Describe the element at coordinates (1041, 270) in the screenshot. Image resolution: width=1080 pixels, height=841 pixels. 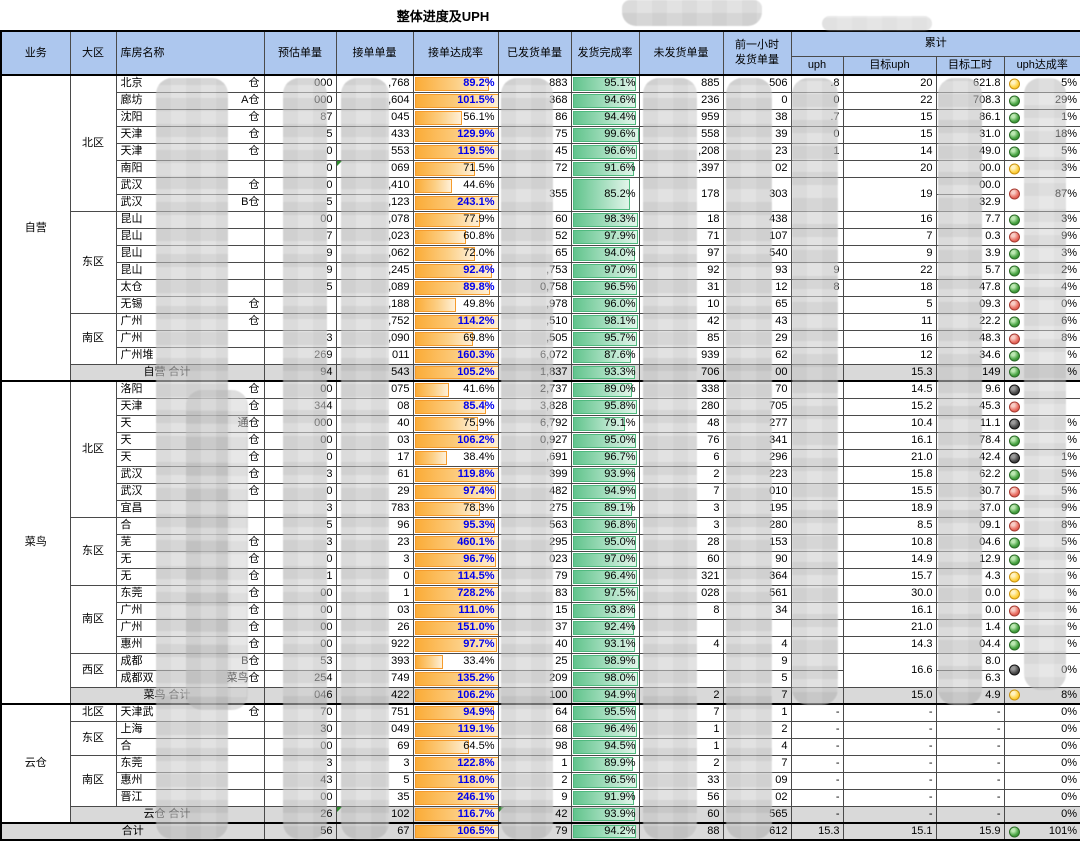
I see `cell-uph-rate: 2%` at that location.